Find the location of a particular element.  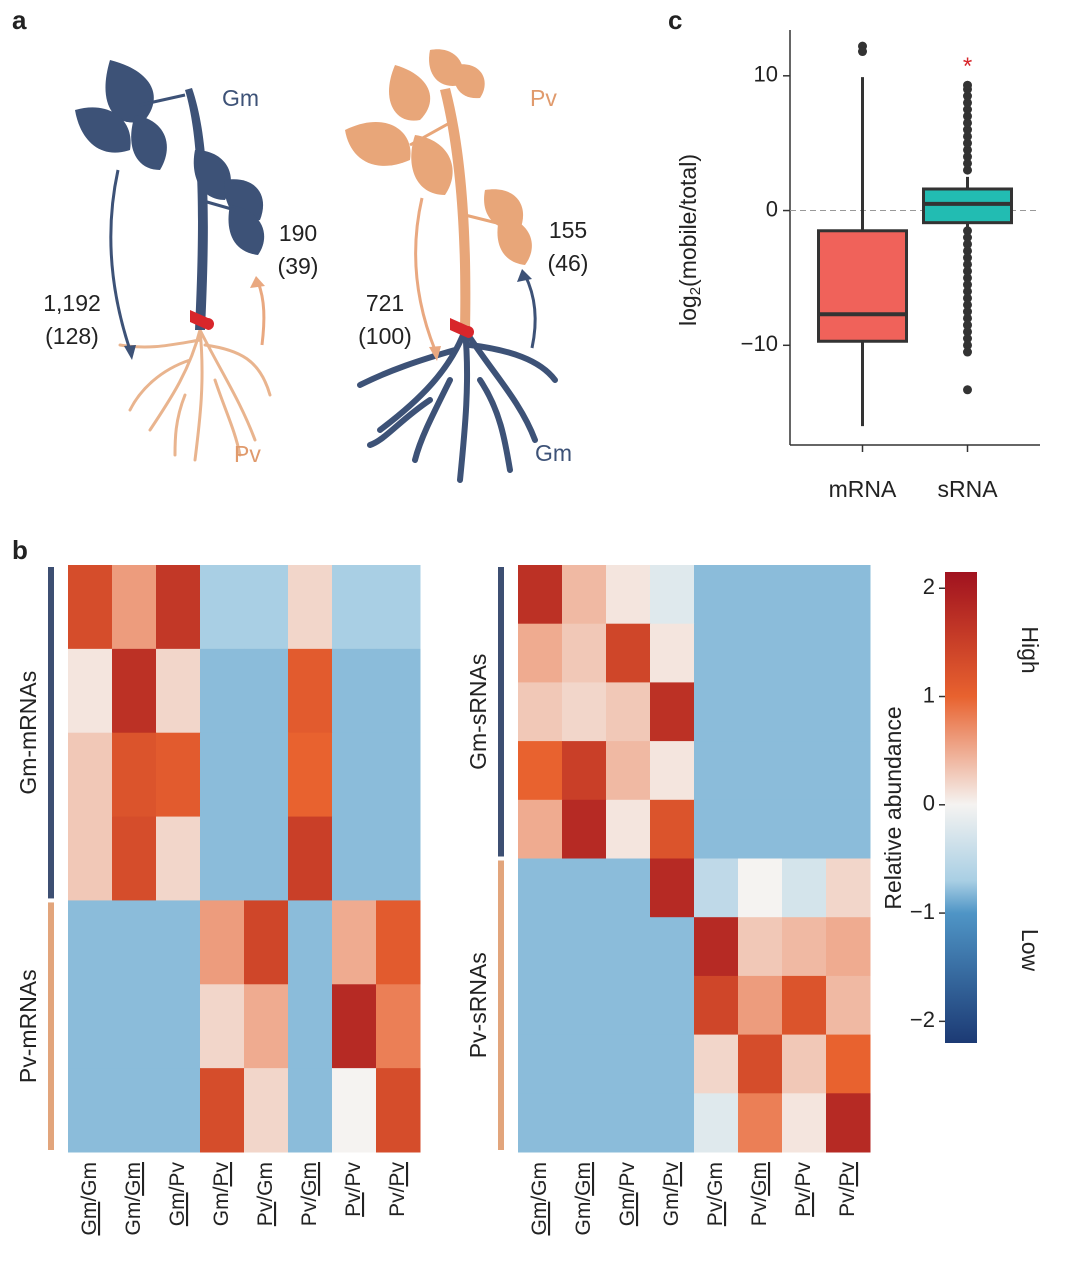

colorbar-tick-label: 1 is located at coordinates (929, 694).